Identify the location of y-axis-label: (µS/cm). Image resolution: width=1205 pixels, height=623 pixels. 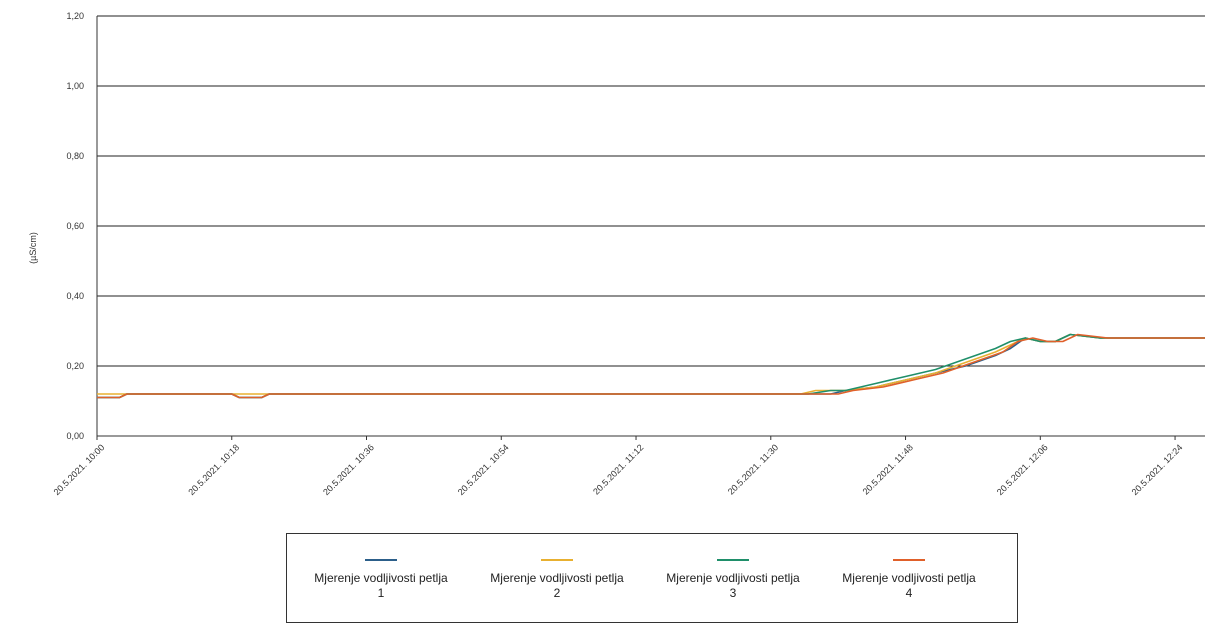
(33, 248).